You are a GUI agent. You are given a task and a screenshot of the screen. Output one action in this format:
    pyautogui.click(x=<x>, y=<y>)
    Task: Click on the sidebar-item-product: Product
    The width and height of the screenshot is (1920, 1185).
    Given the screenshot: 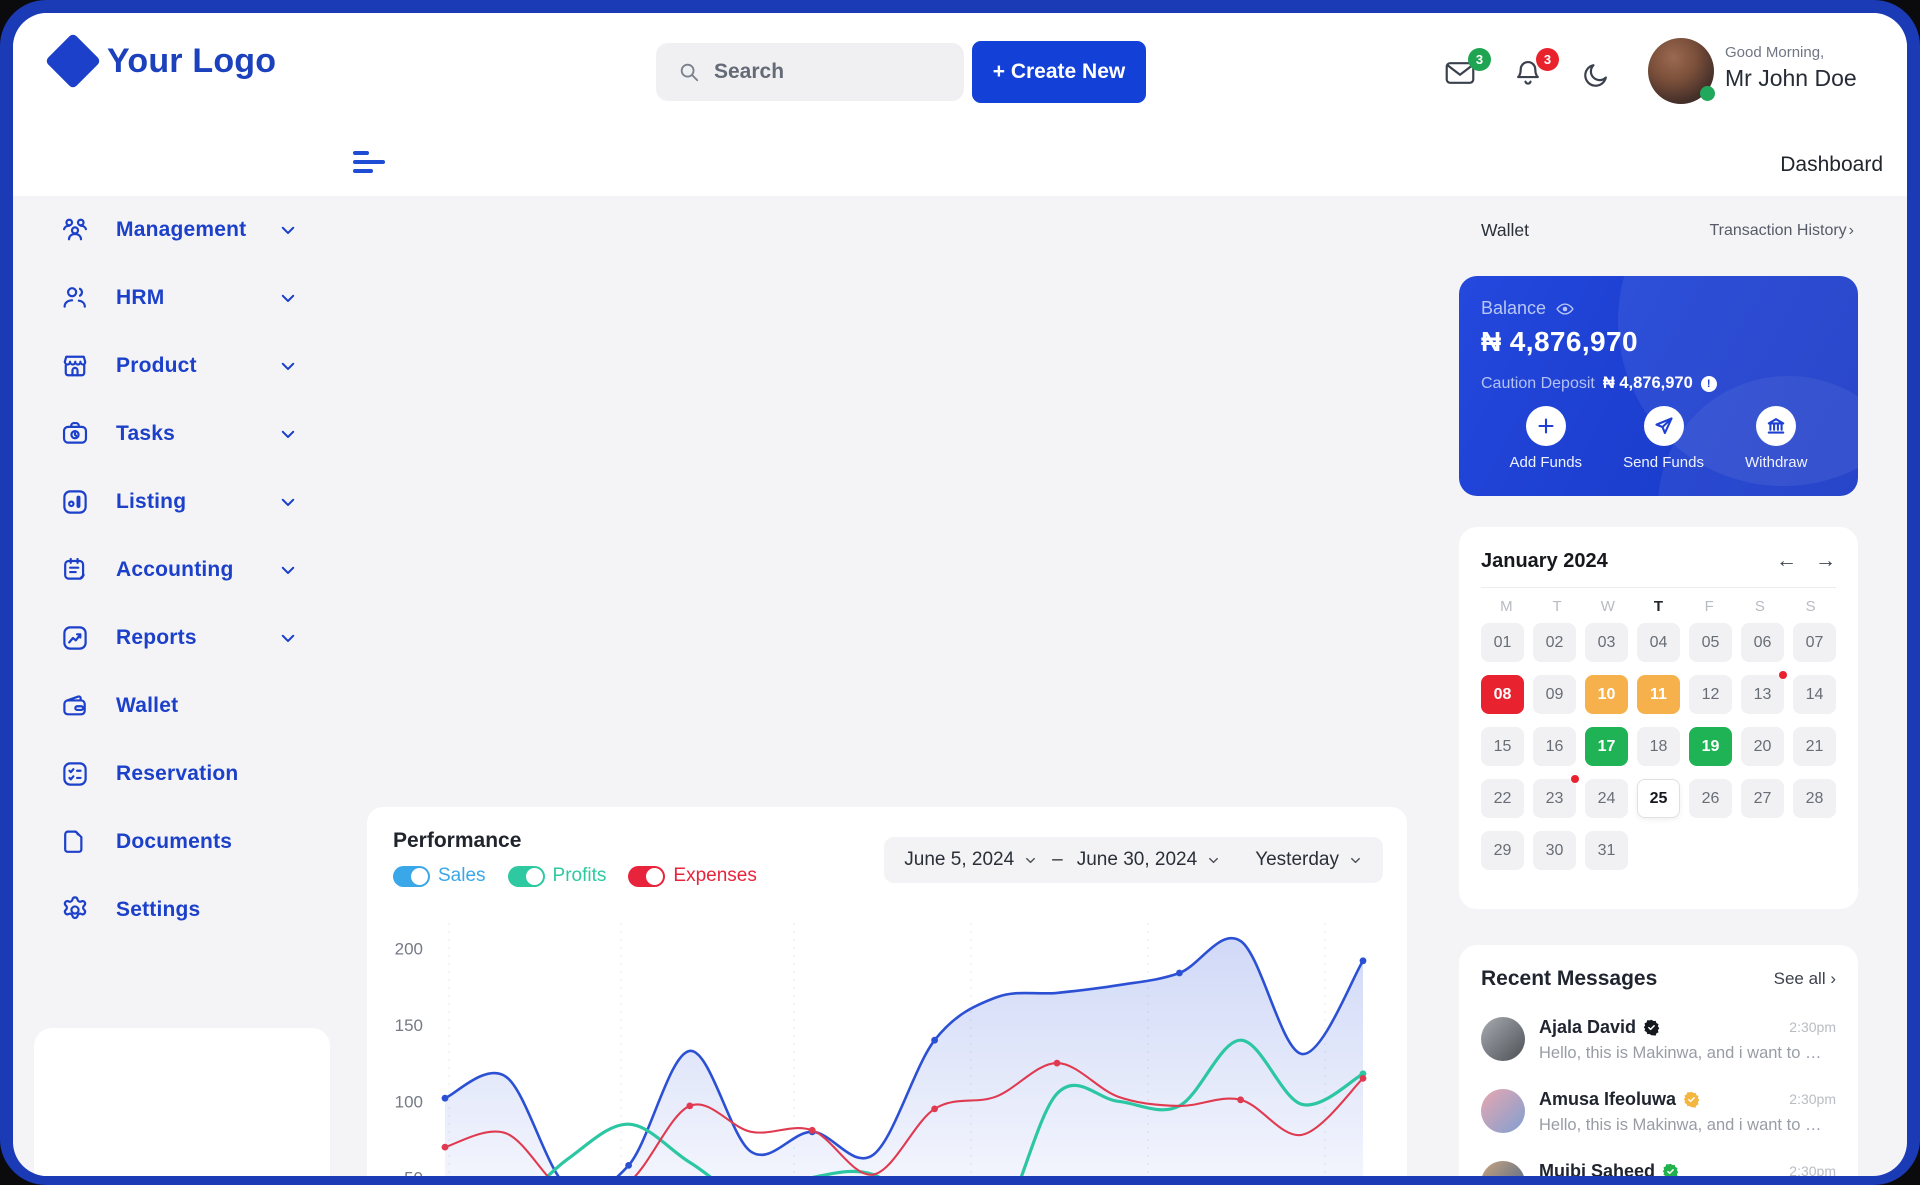 What is the action you would take?
    pyautogui.click(x=183, y=366)
    